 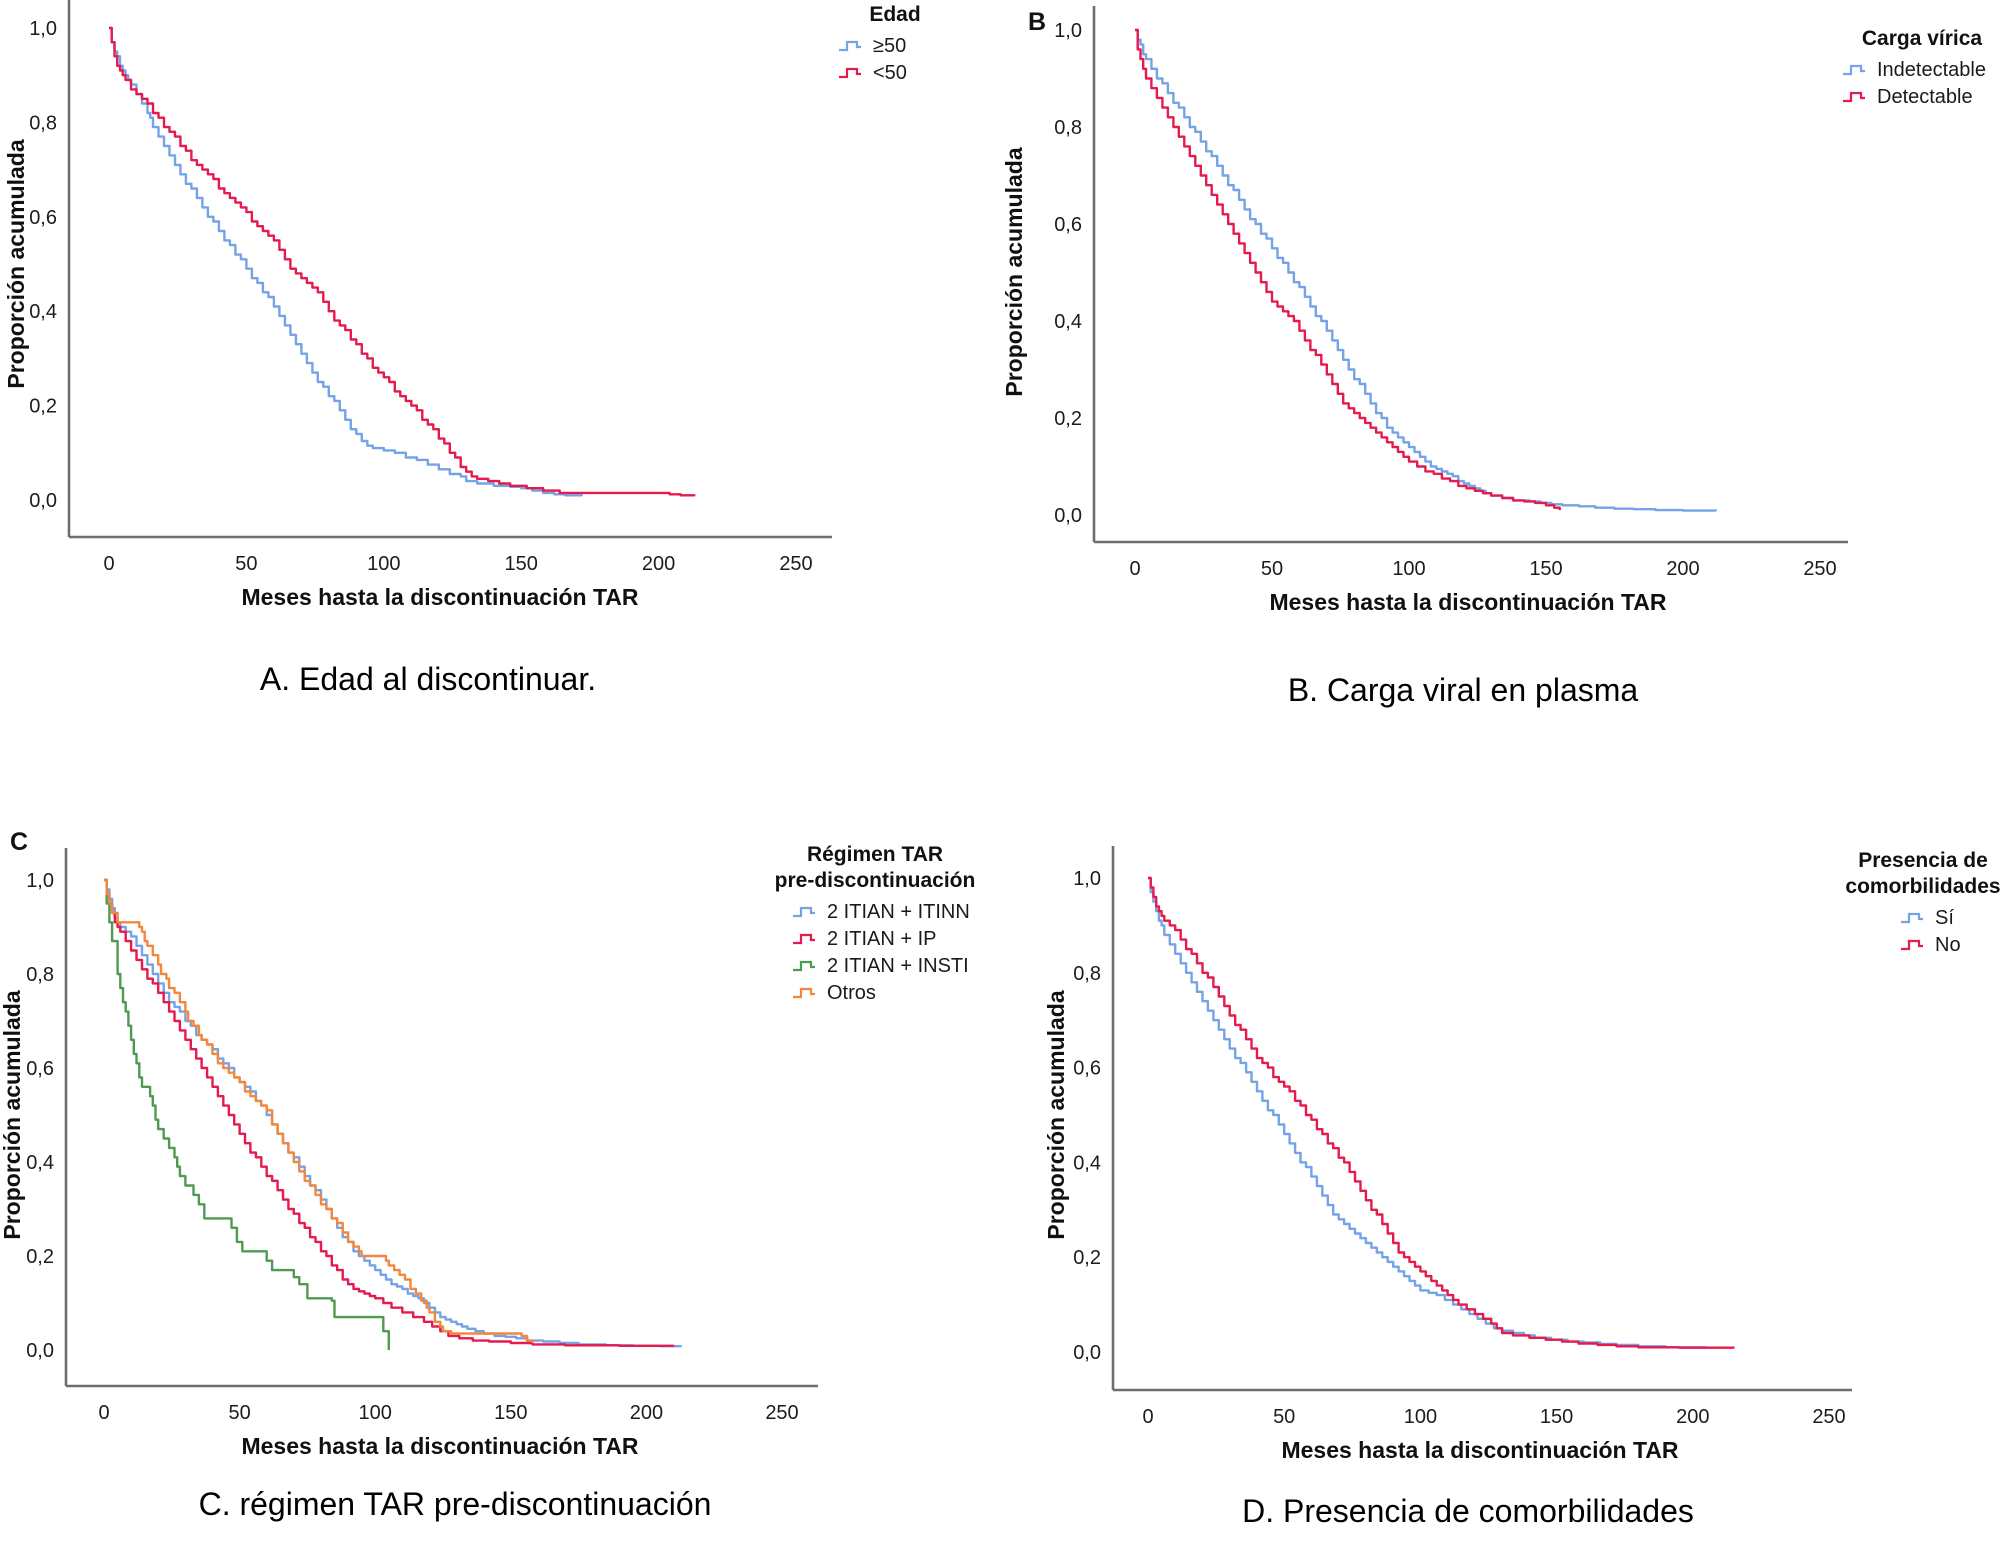 I want to click on legend-item: ≥50, so click(x=904, y=46).